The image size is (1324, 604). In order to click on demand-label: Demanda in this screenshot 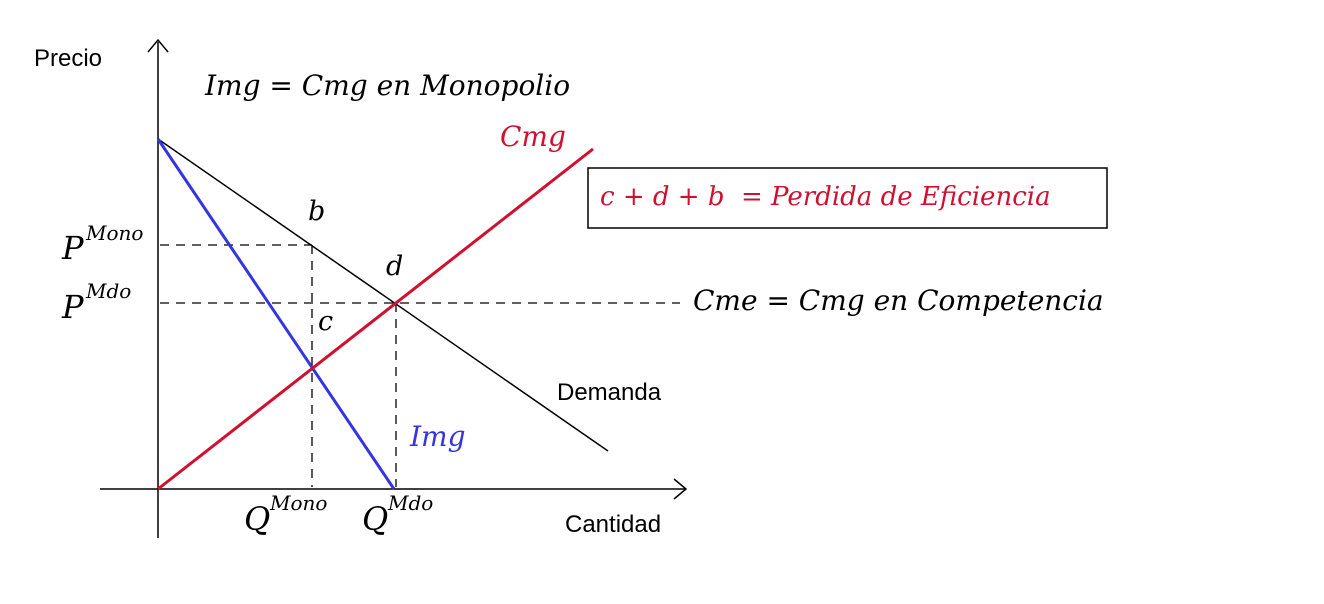, I will do `click(609, 392)`.